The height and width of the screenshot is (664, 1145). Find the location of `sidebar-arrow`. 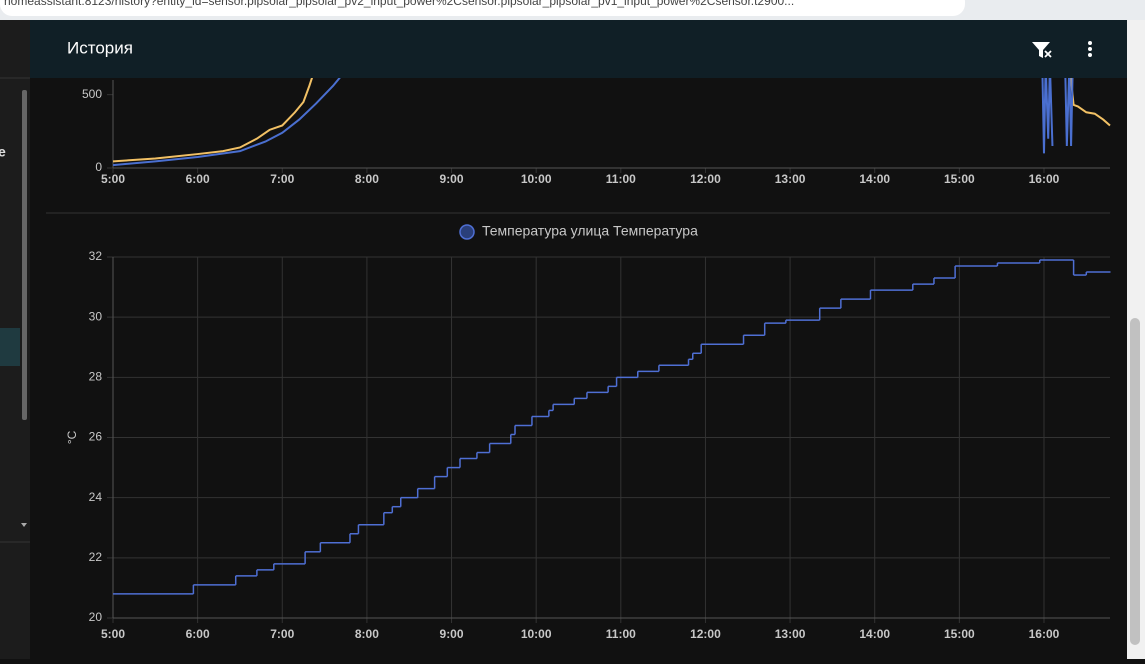

sidebar-arrow is located at coordinates (24, 525).